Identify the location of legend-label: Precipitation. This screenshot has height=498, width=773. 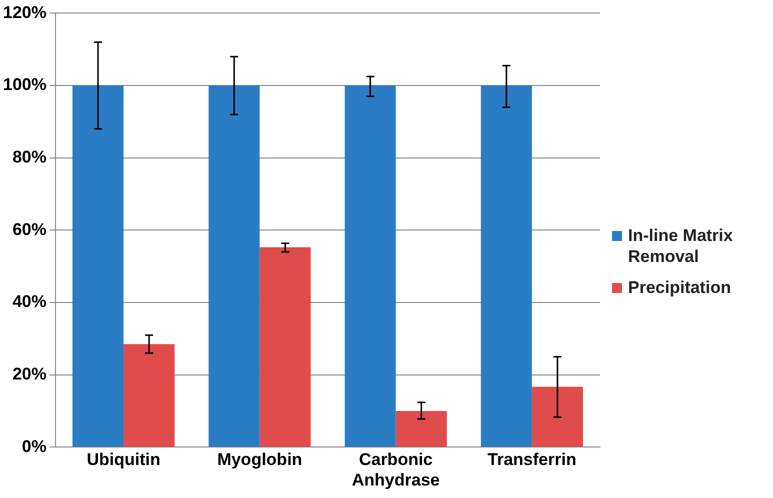
(679, 287).